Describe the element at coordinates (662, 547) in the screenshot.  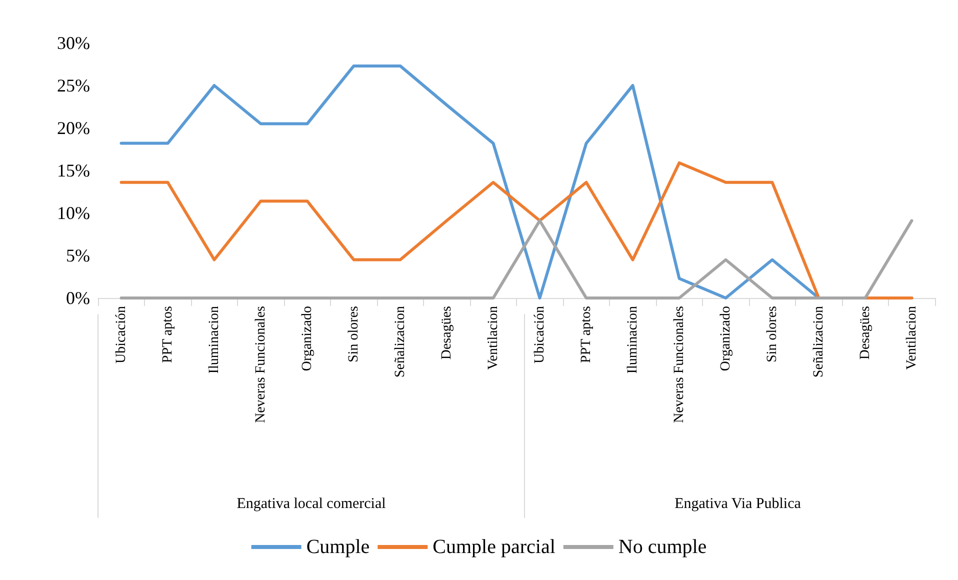
I see `legend-label: No cumple` at that location.